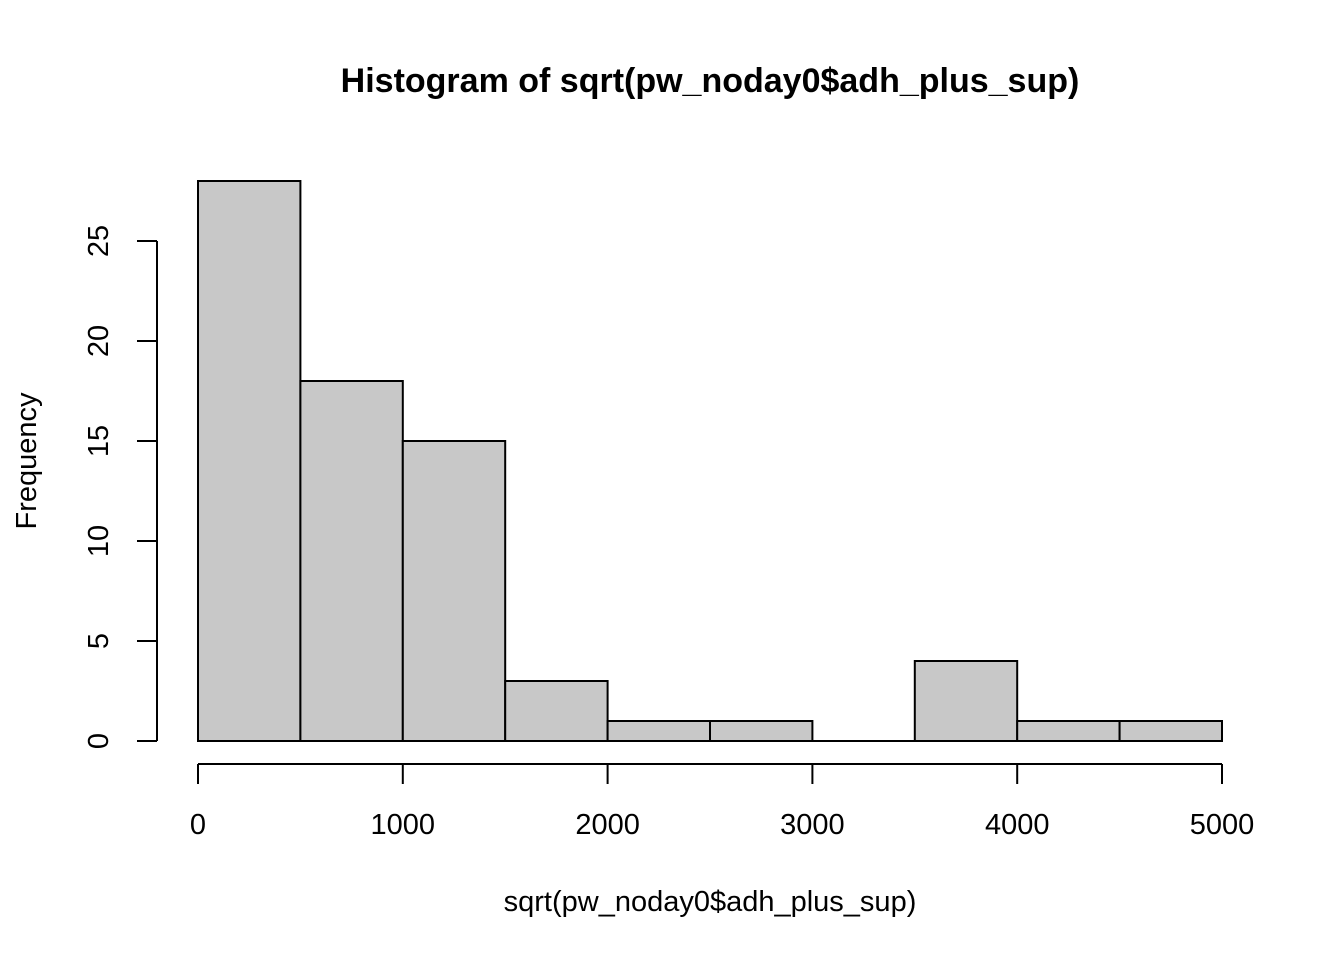 The height and width of the screenshot is (960, 1344). I want to click on x-tick-label: 2000, so click(607, 825).